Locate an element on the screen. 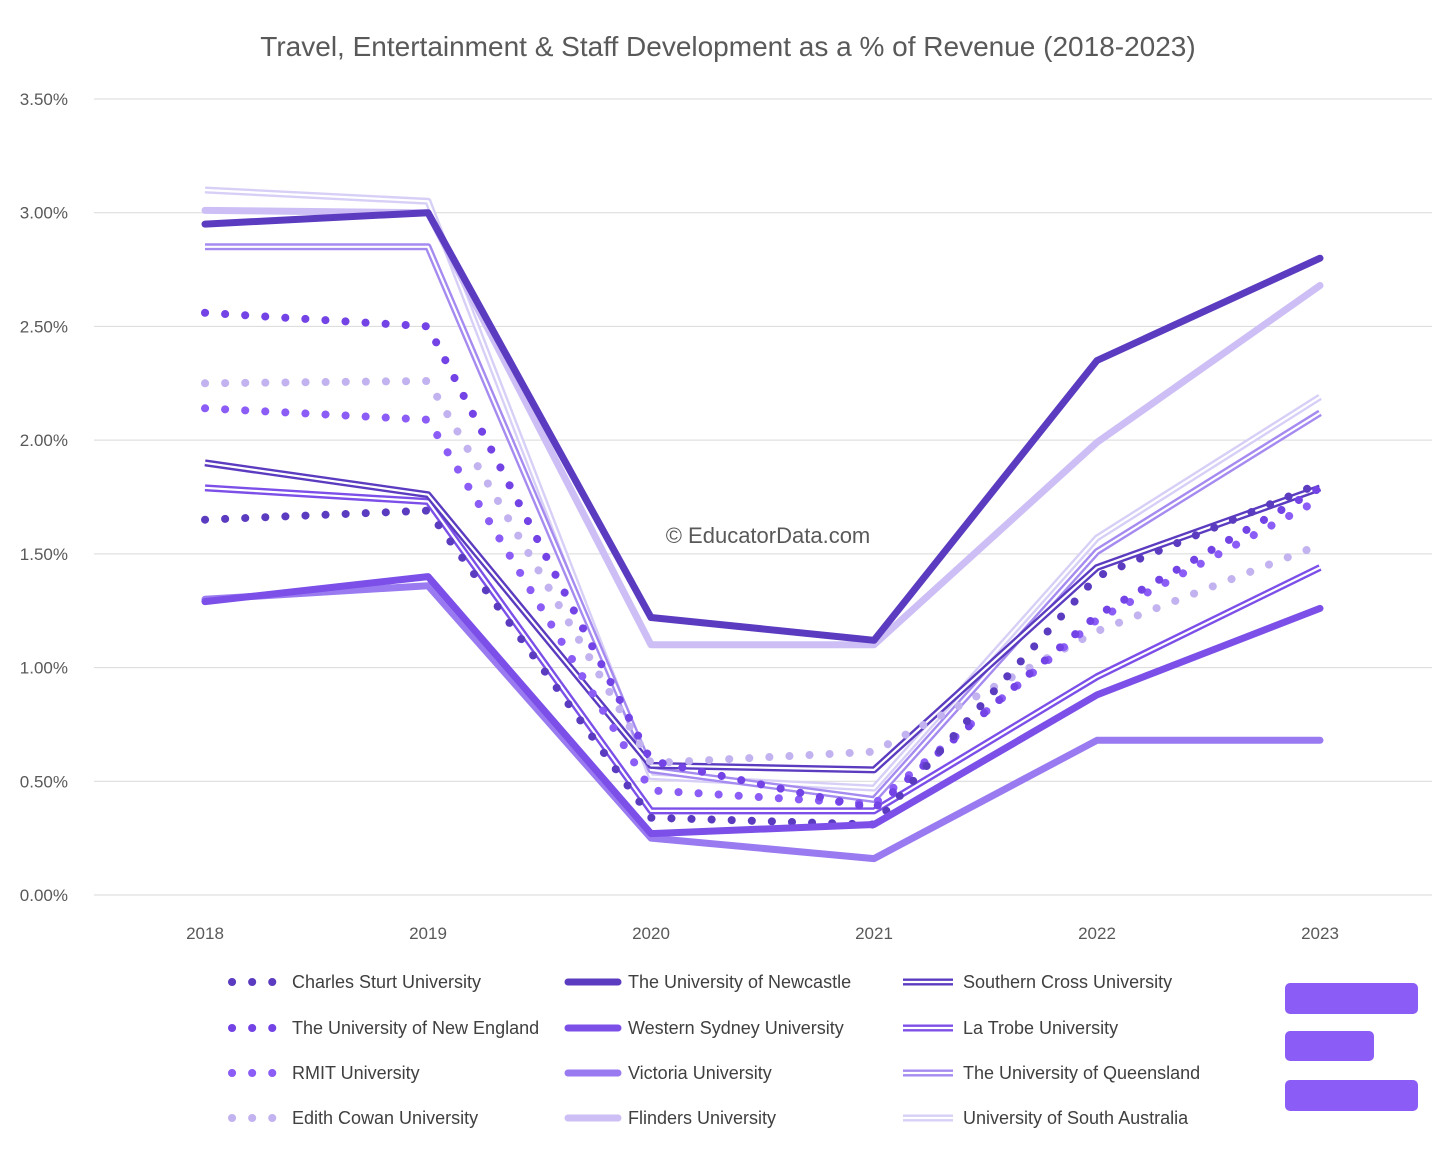  legend-label: RMIT University is located at coordinates (356, 1073).